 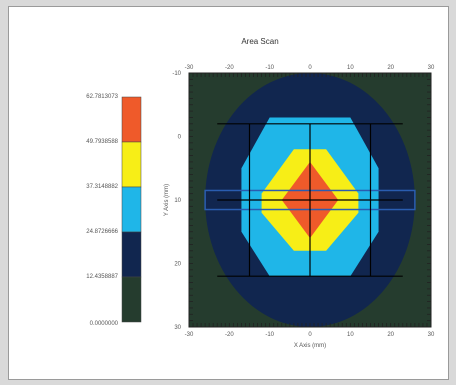 What do you see at coordinates (180, 138) in the screenshot?
I see `y-tick-label: 0` at bounding box center [180, 138].